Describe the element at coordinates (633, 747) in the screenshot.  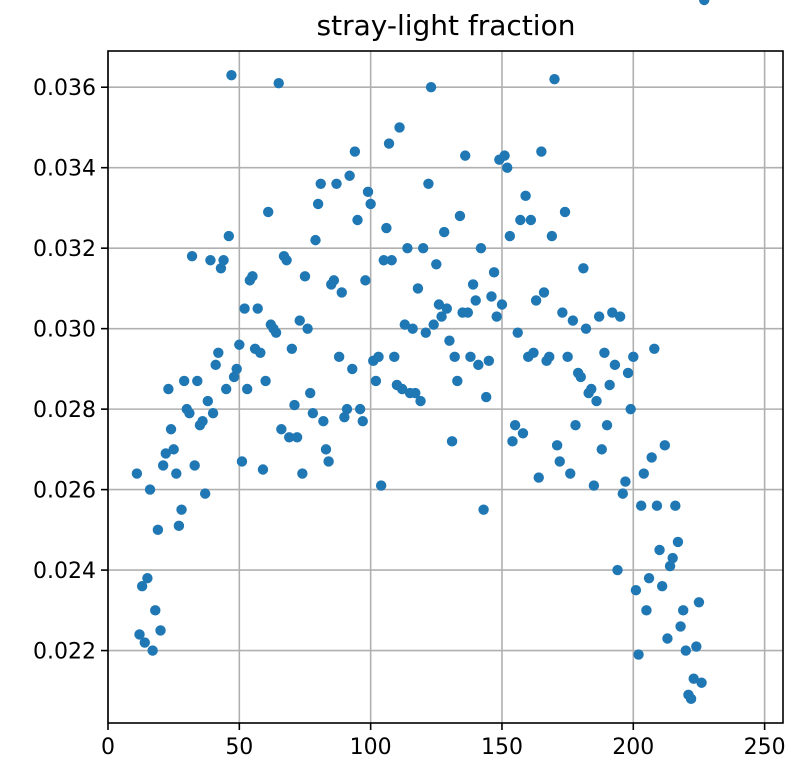
I see `x-tick-label: 200` at that location.